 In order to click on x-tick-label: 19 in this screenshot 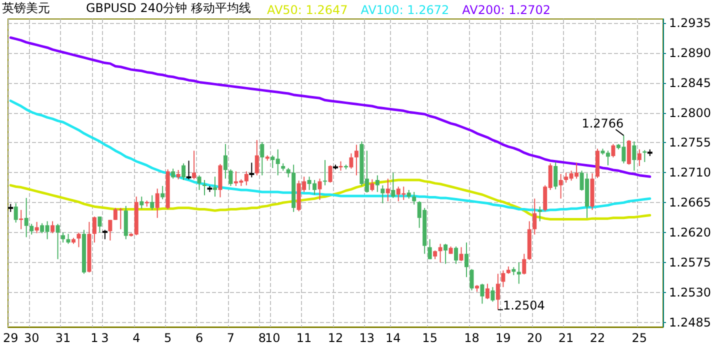, I will do `click(503, 337)`.